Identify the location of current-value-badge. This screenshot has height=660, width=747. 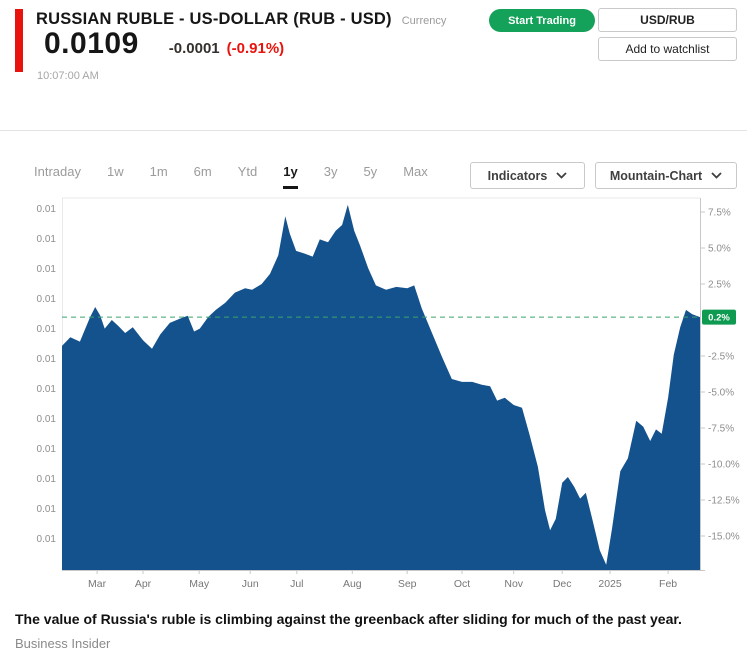
(719, 317).